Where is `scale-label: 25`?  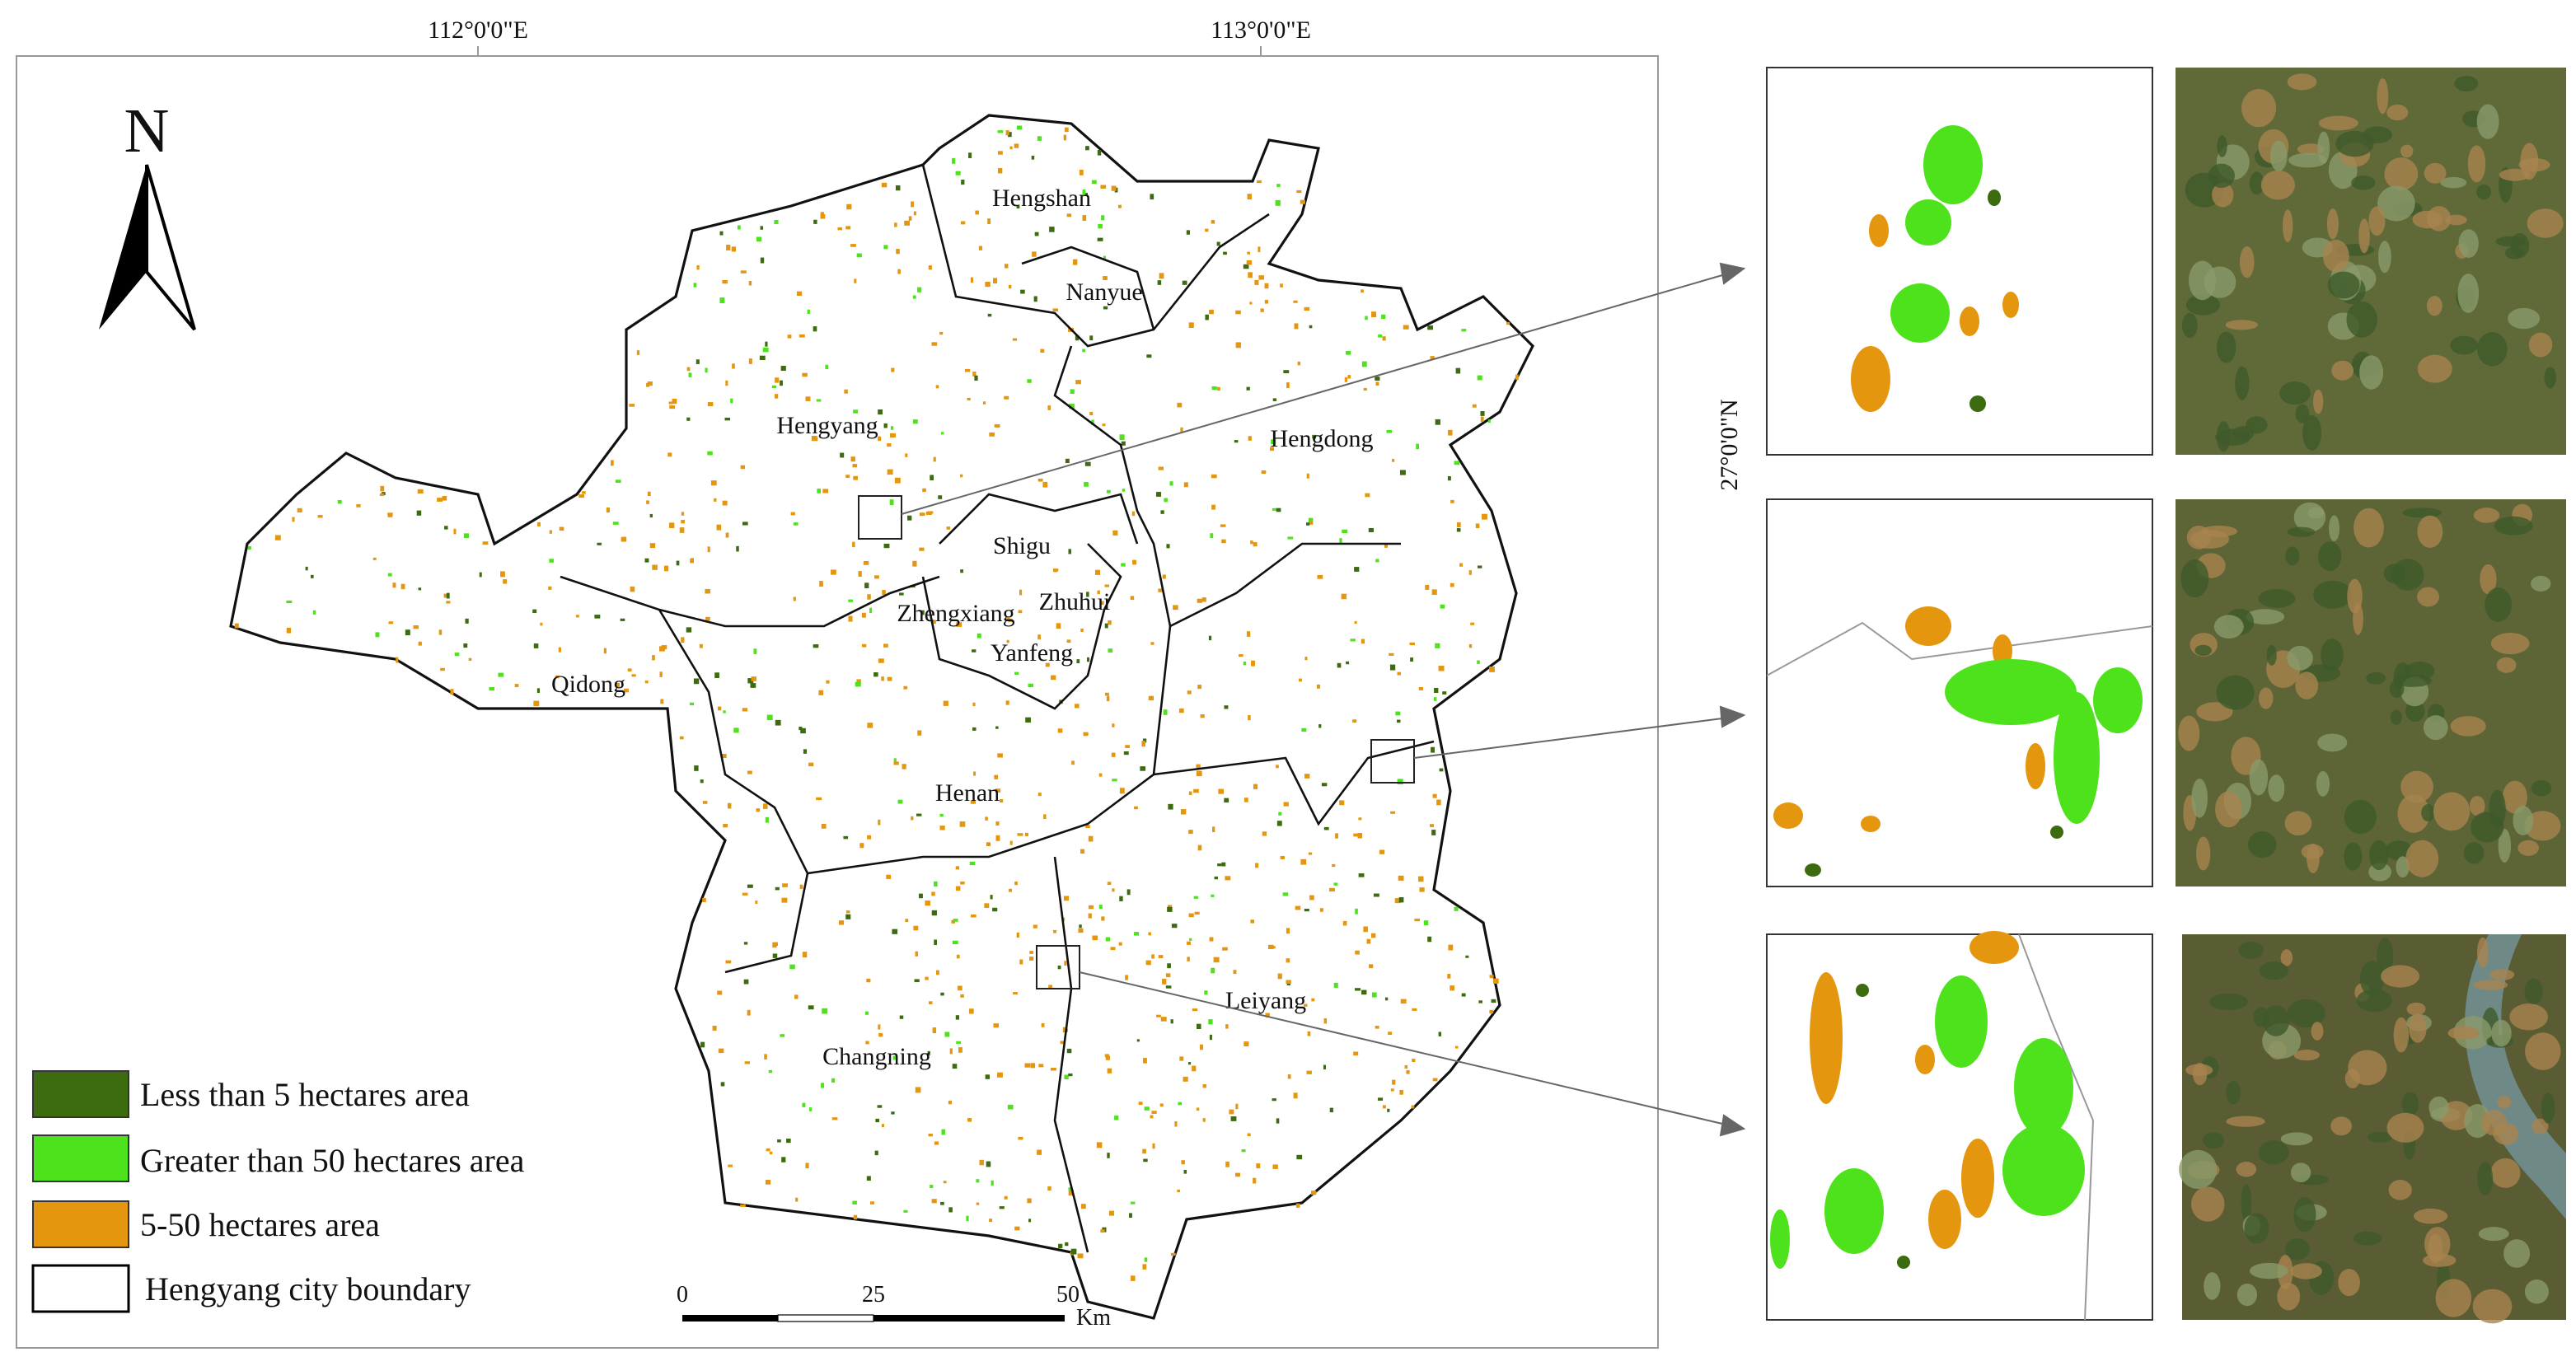 scale-label: 25 is located at coordinates (873, 1295).